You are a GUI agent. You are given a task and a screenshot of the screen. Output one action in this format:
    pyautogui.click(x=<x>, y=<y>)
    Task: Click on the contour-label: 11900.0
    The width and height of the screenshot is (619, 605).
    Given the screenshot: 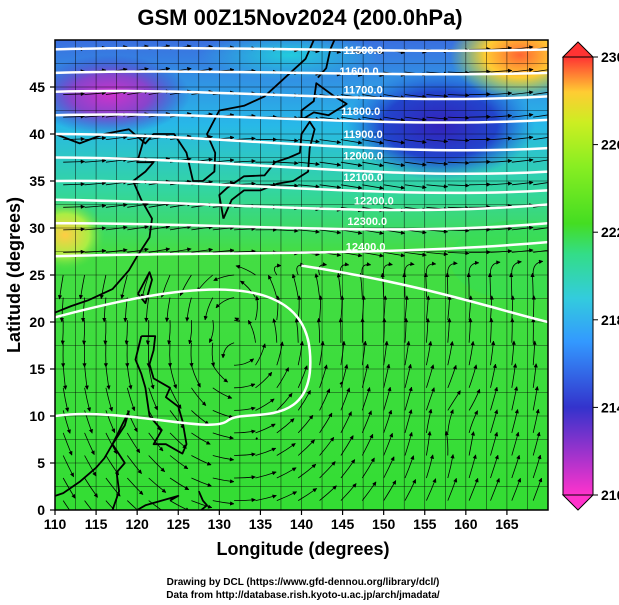 What is the action you would take?
    pyautogui.click(x=363, y=135)
    